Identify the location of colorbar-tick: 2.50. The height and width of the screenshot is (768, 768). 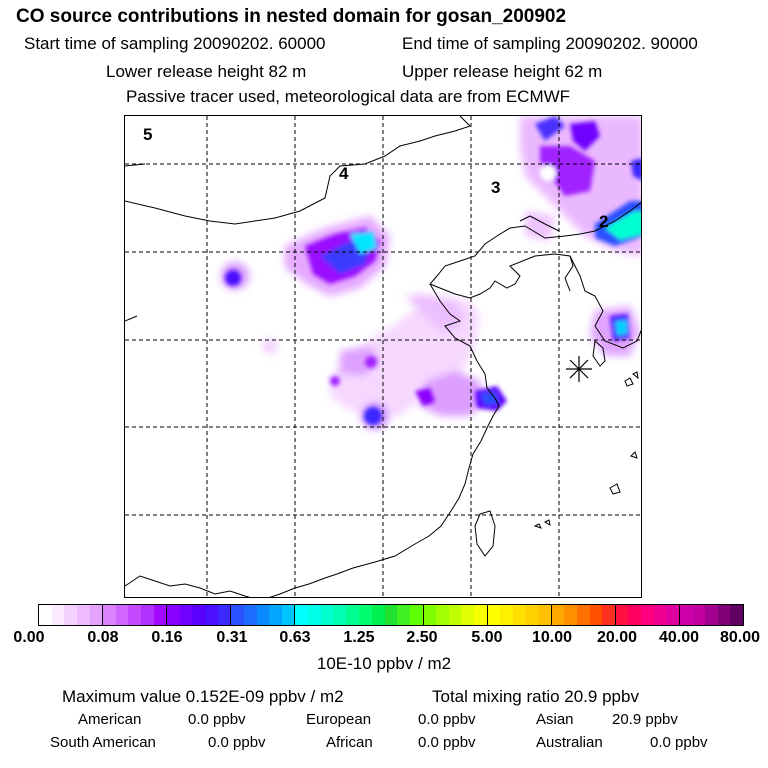
(422, 637).